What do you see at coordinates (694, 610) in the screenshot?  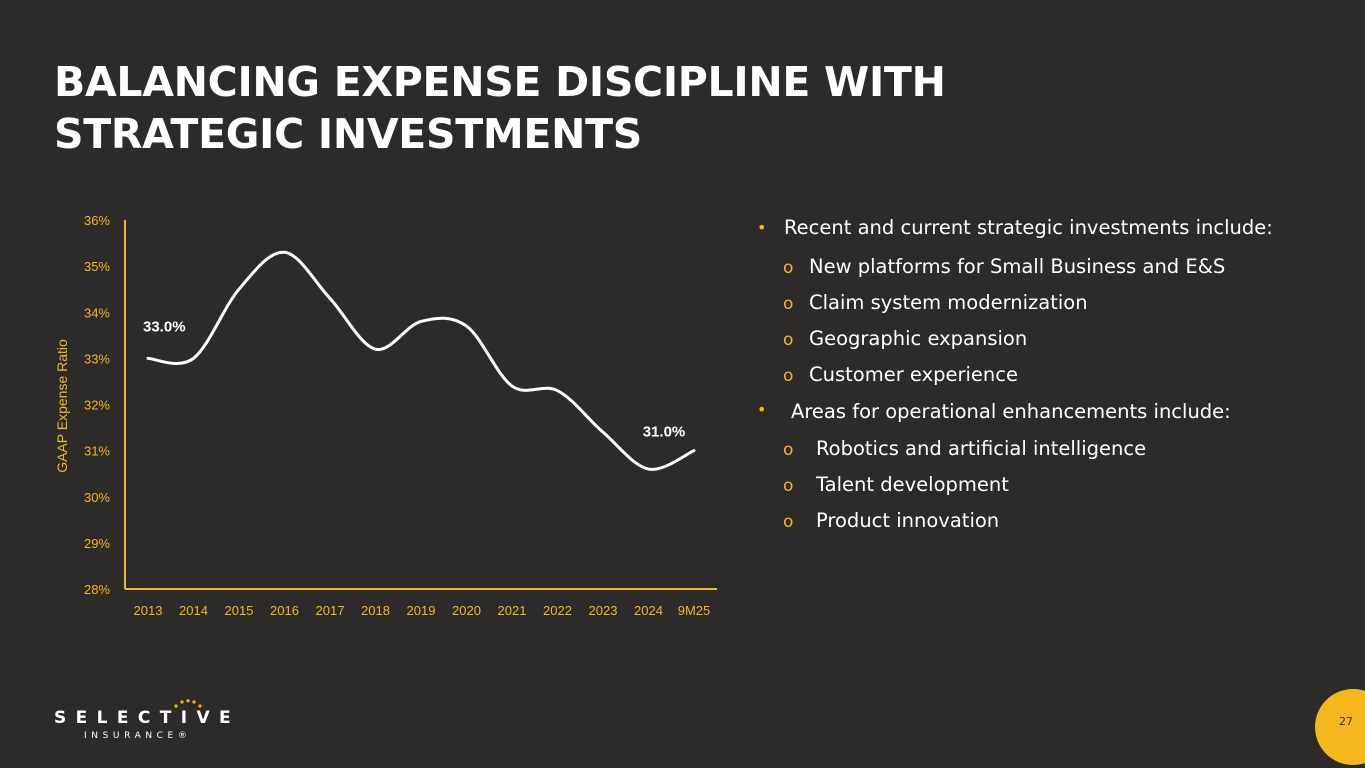 I see `x-tick-label: 9M25` at bounding box center [694, 610].